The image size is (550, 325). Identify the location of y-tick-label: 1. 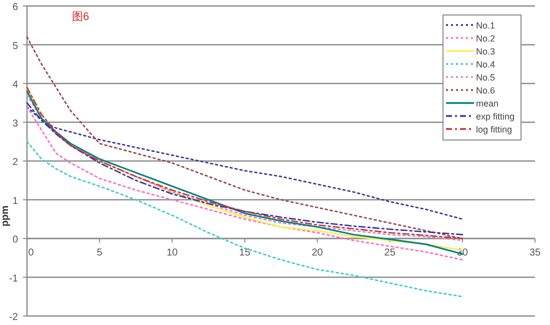
(15, 201).